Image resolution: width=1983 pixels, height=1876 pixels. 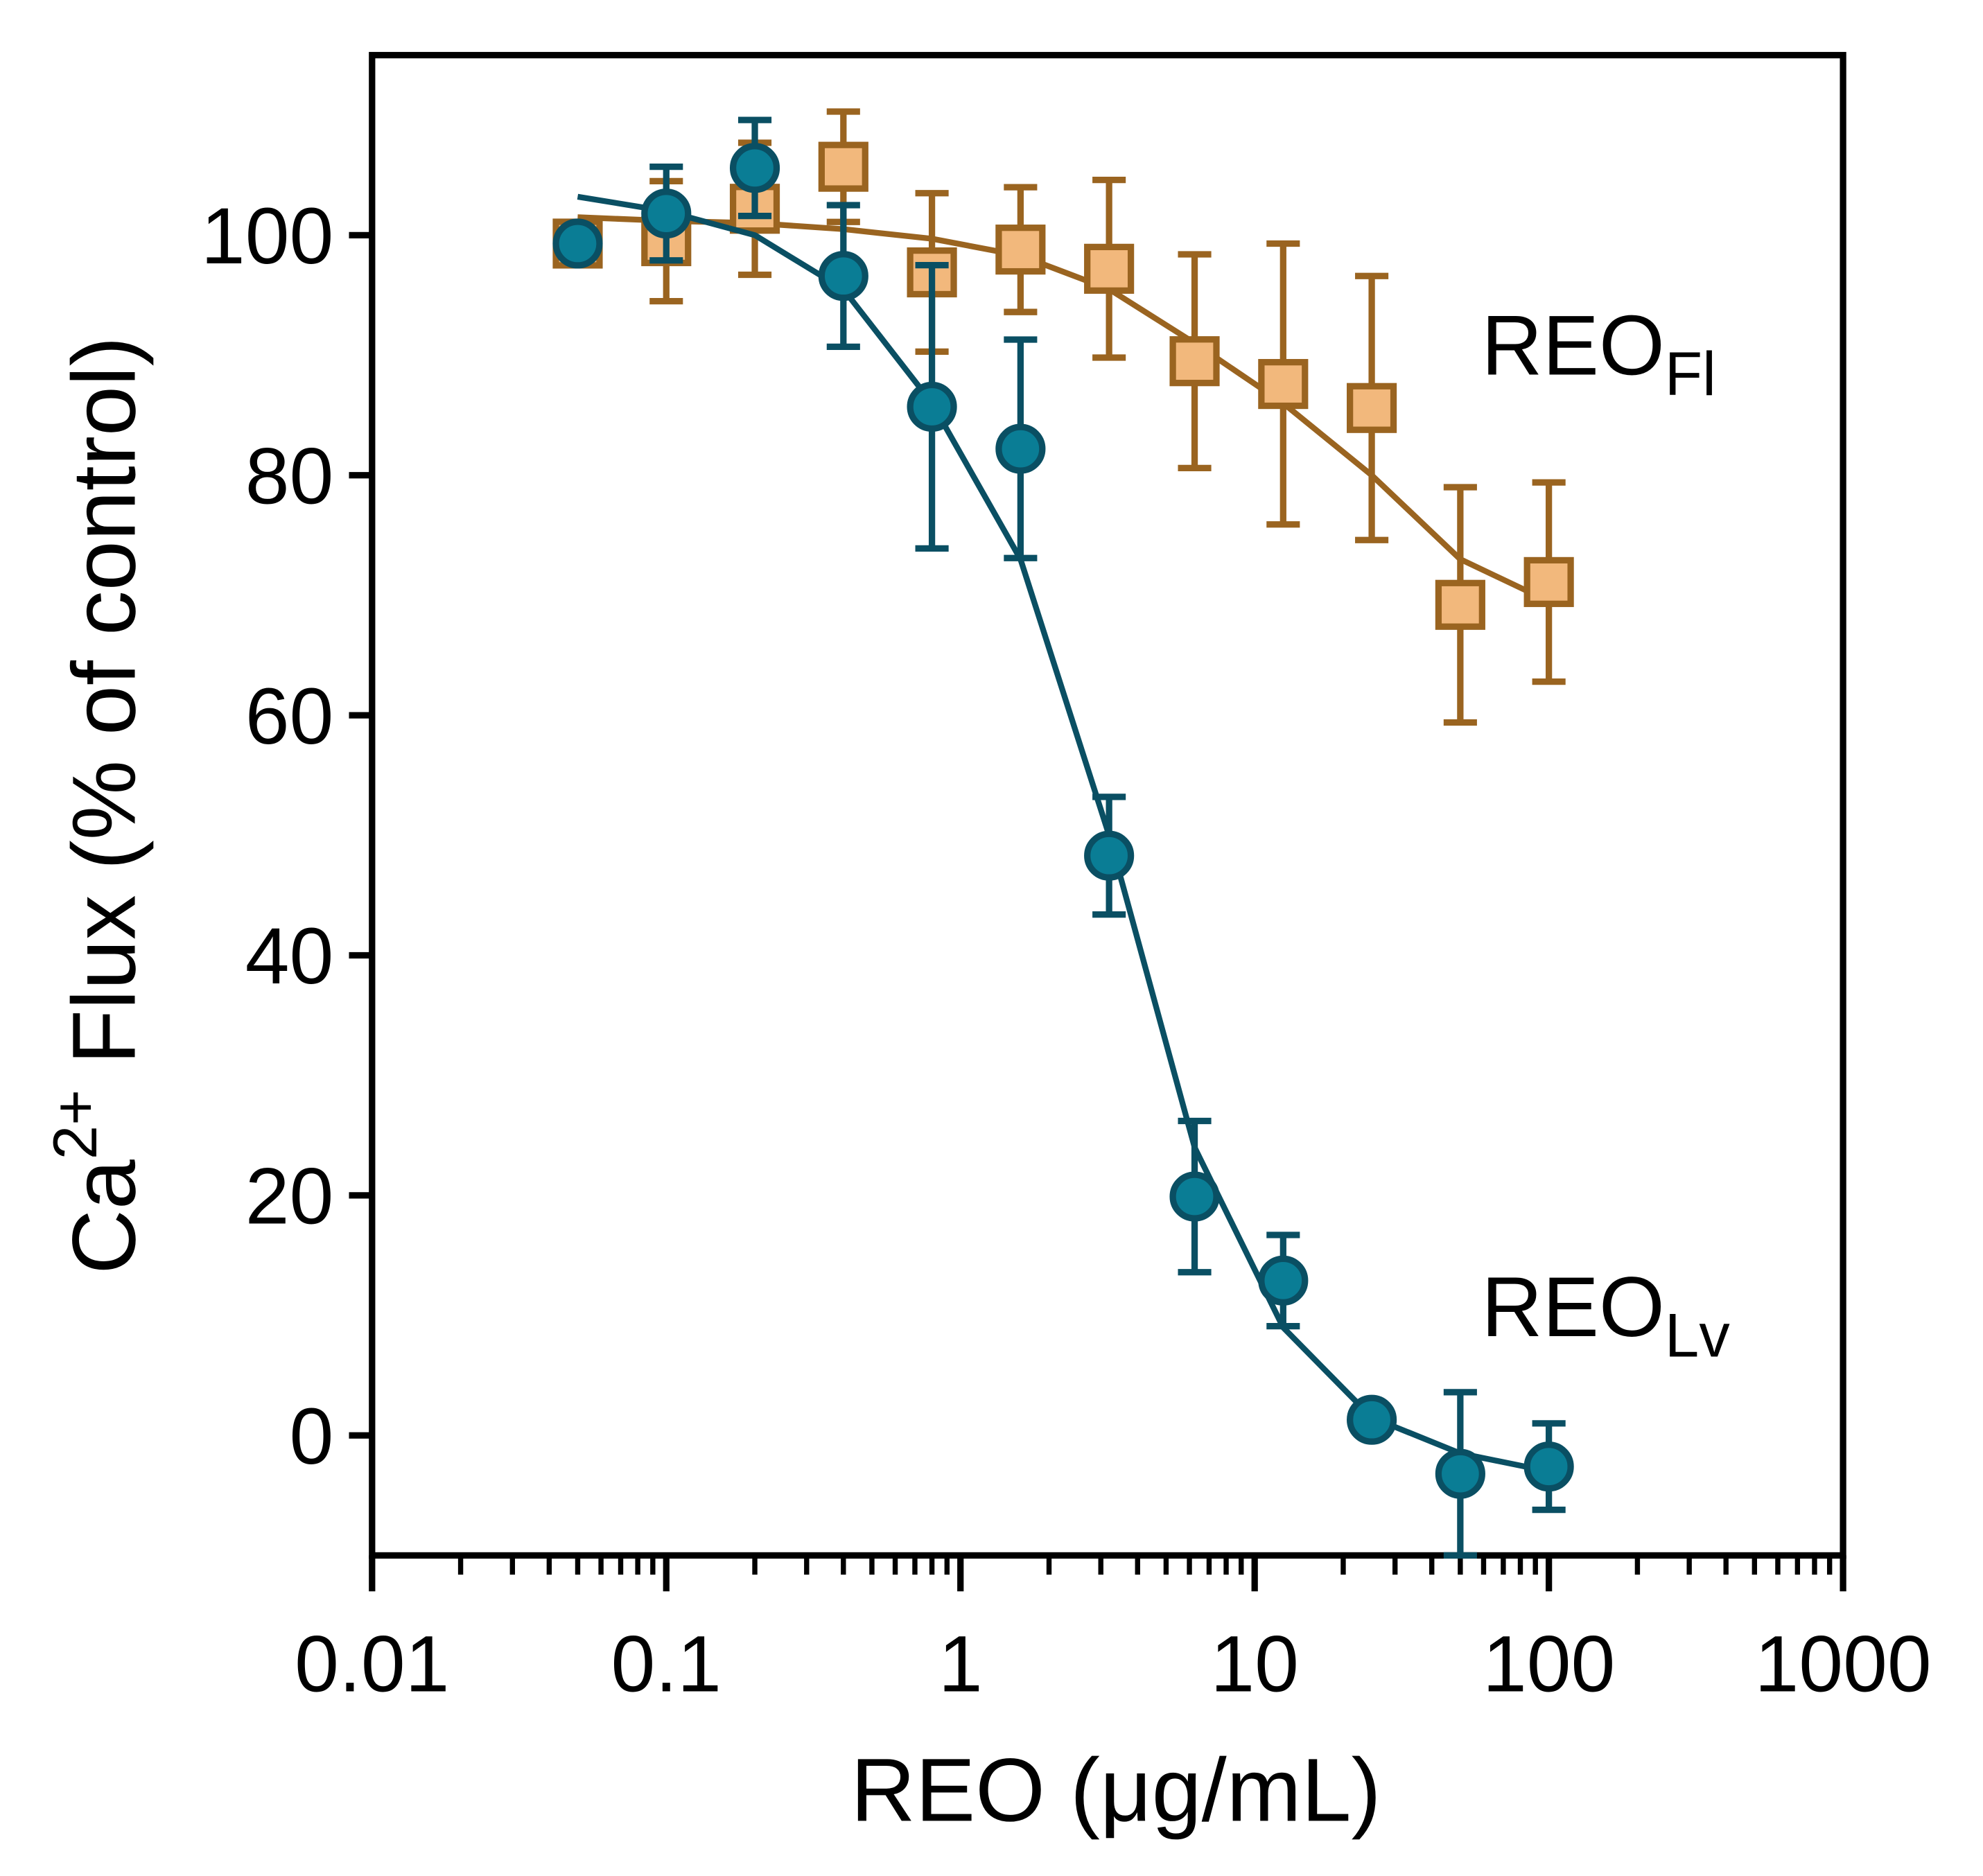 I want to click on y-label-sup: 2+, so click(x=76, y=1124).